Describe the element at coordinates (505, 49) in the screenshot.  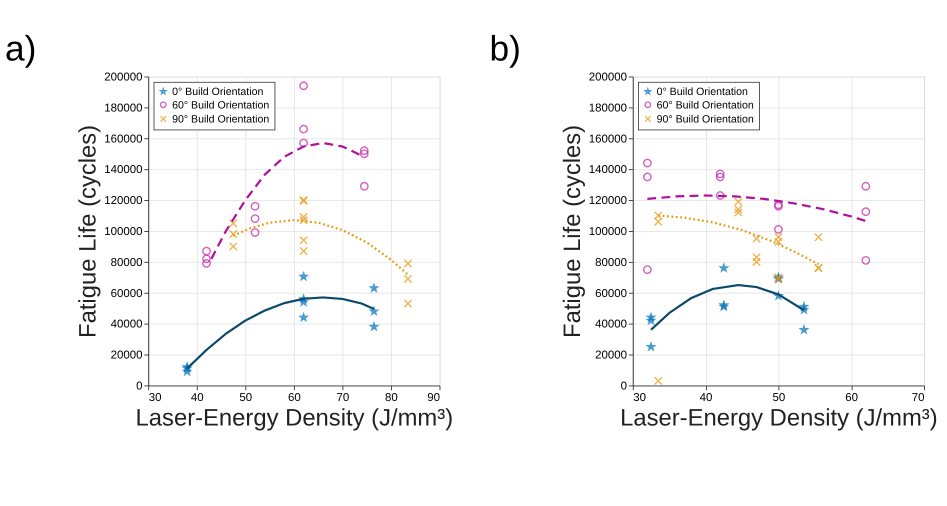
I see `chart-title: b)` at that location.